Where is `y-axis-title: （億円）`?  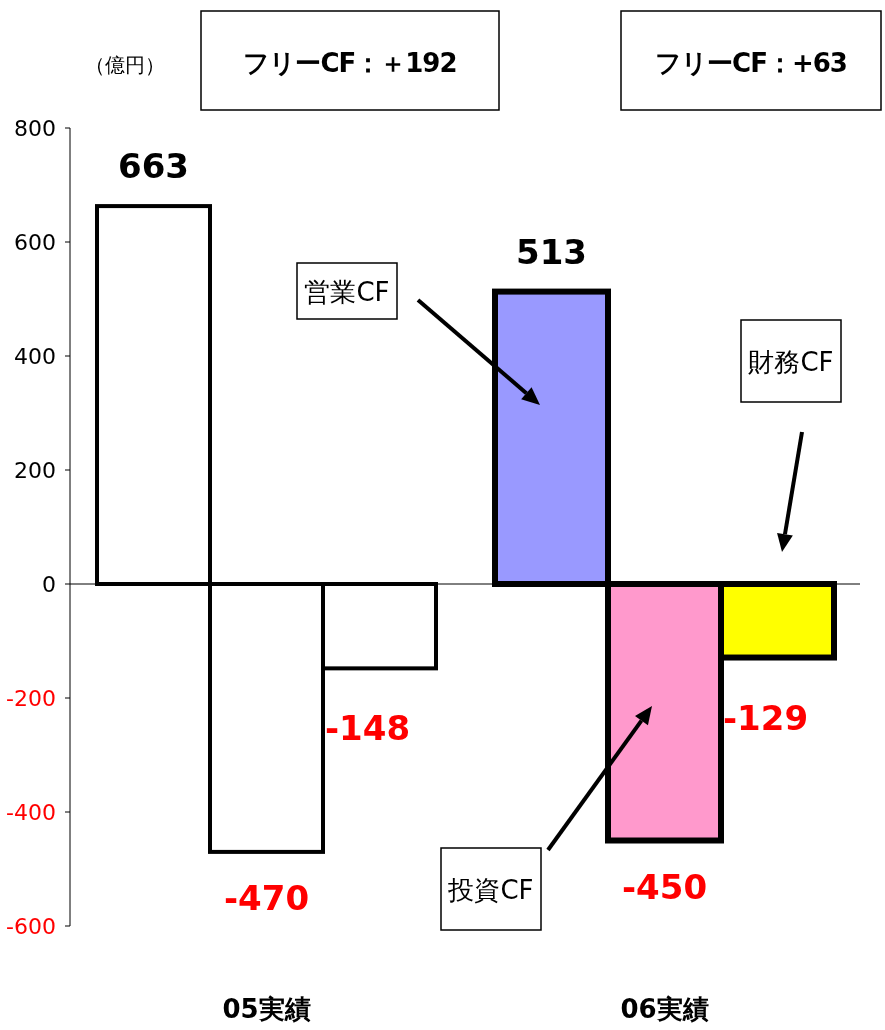
y-axis-title: （億円） is located at coordinates (125, 65).